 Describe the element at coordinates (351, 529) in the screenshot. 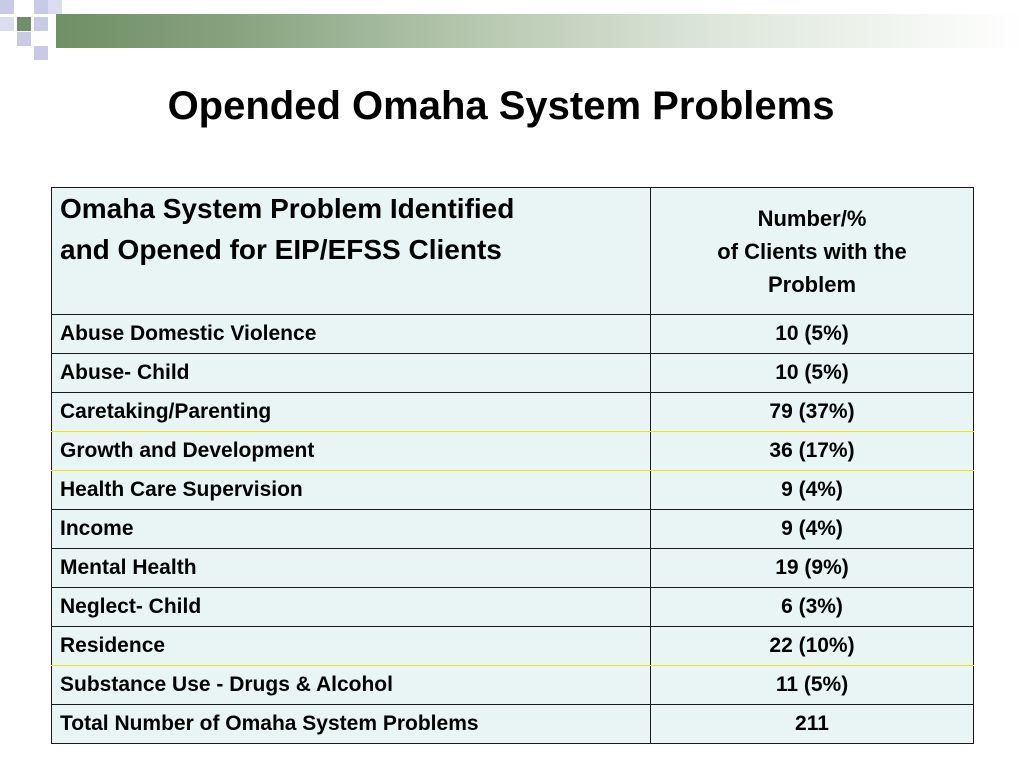

I see `problem-cell: Income` at that location.